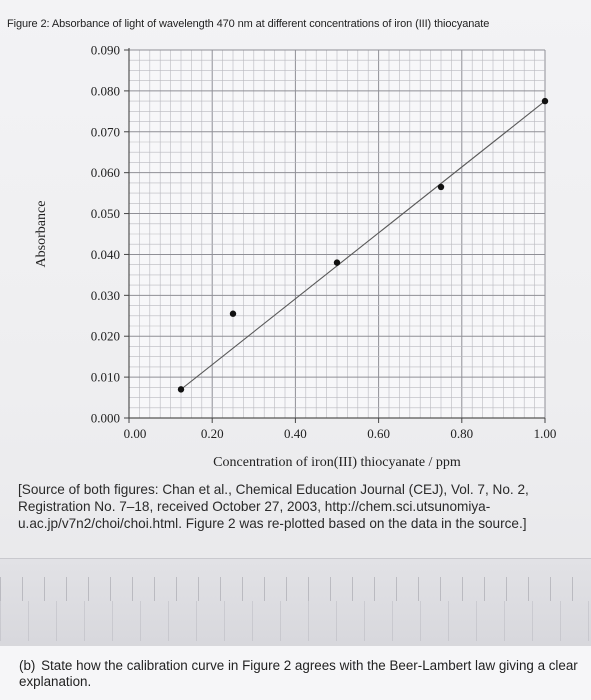 This screenshot has width=591, height=700. What do you see at coordinates (295, 433) in the screenshot?
I see `x-tick-label: 0.40` at bounding box center [295, 433].